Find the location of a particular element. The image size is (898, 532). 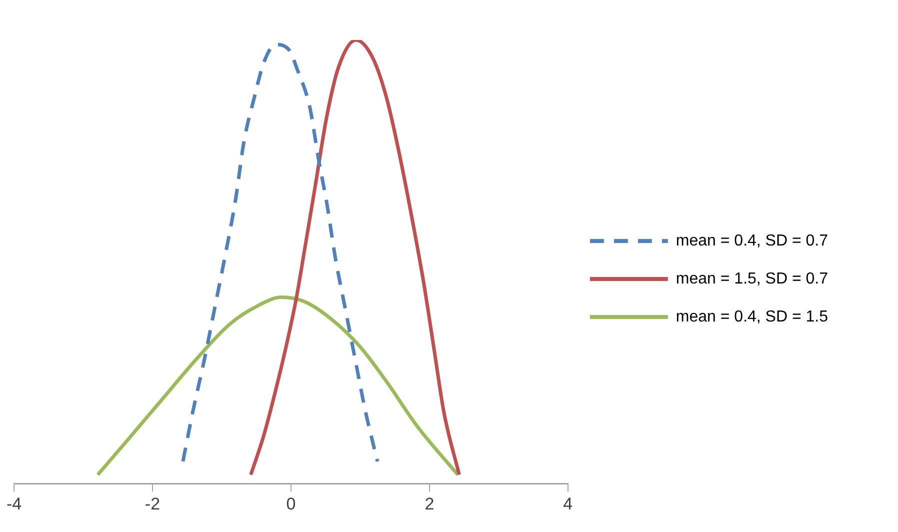

x-tick-label: -4 is located at coordinates (14, 504).